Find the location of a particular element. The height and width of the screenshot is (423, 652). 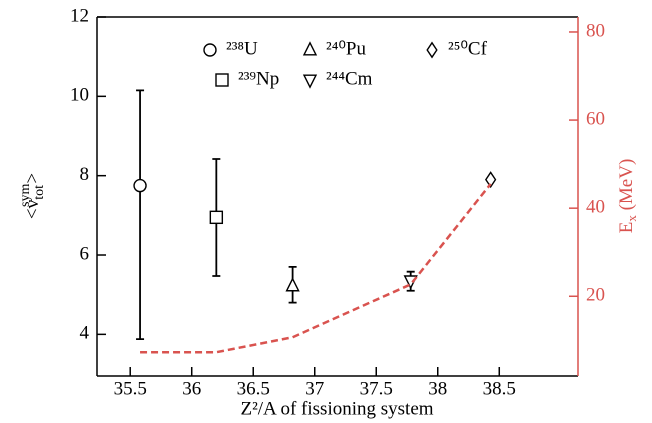

x-tick-label: 37.5 is located at coordinates (376, 388).